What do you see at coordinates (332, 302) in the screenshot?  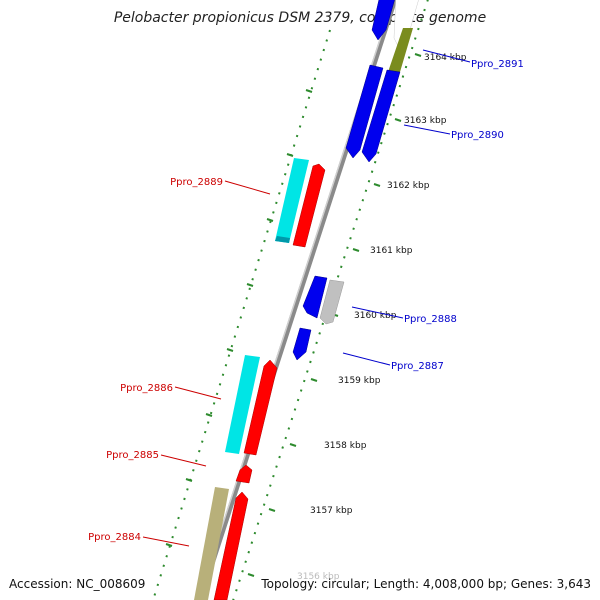 I see `grey-feature-arrow` at bounding box center [332, 302].